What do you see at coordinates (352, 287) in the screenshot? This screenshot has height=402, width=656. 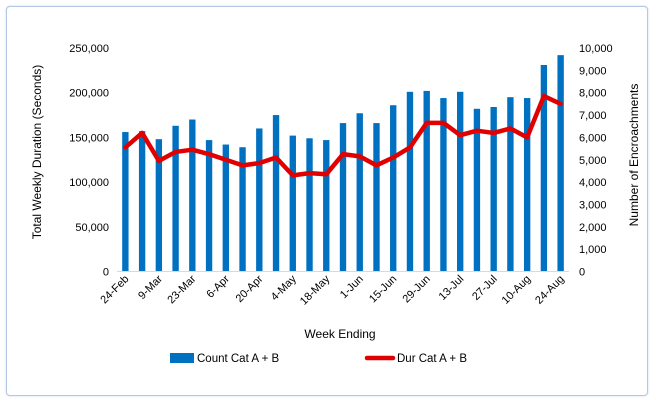 I see `x-tick-label-1-Jun: 1-Jun` at bounding box center [352, 287].